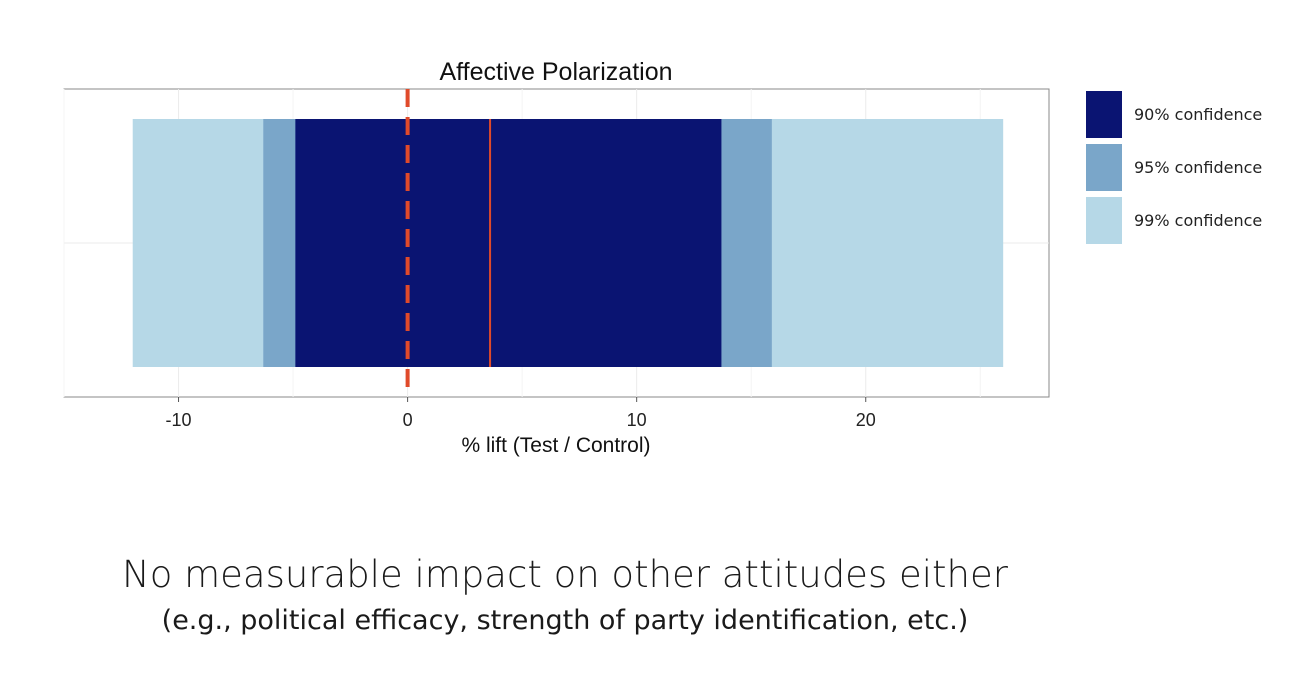  I want to click on legend-label: 90% confidence, so click(1198, 114).